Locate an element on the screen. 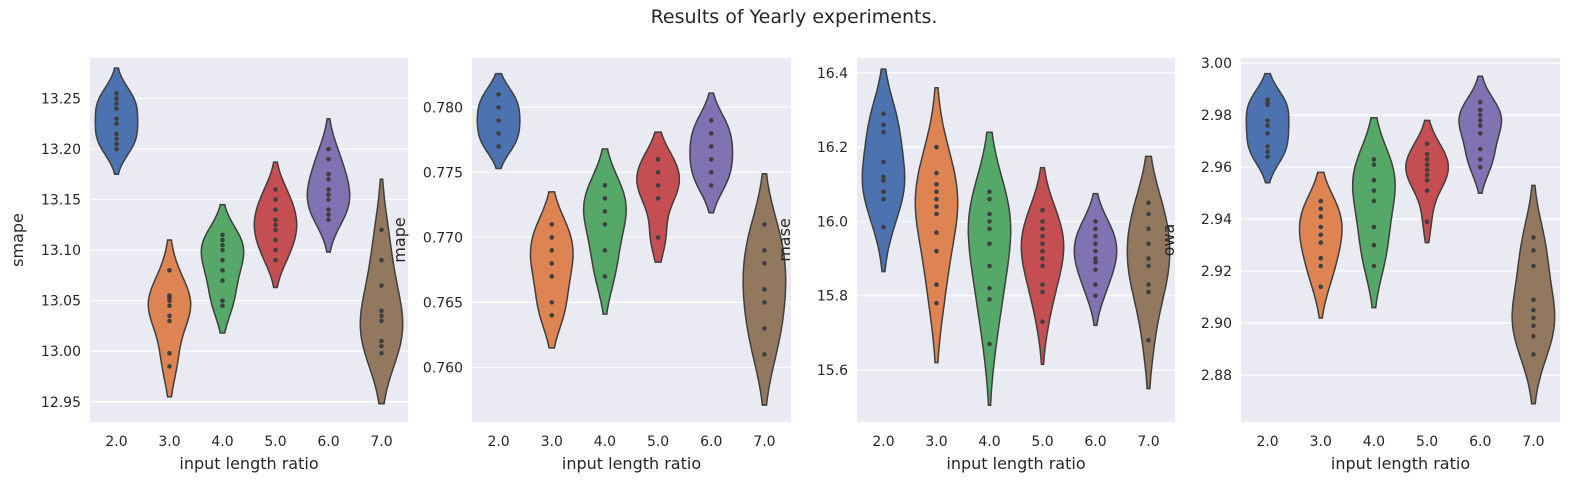  y-tick-label: 13.15 is located at coordinates (61, 201).